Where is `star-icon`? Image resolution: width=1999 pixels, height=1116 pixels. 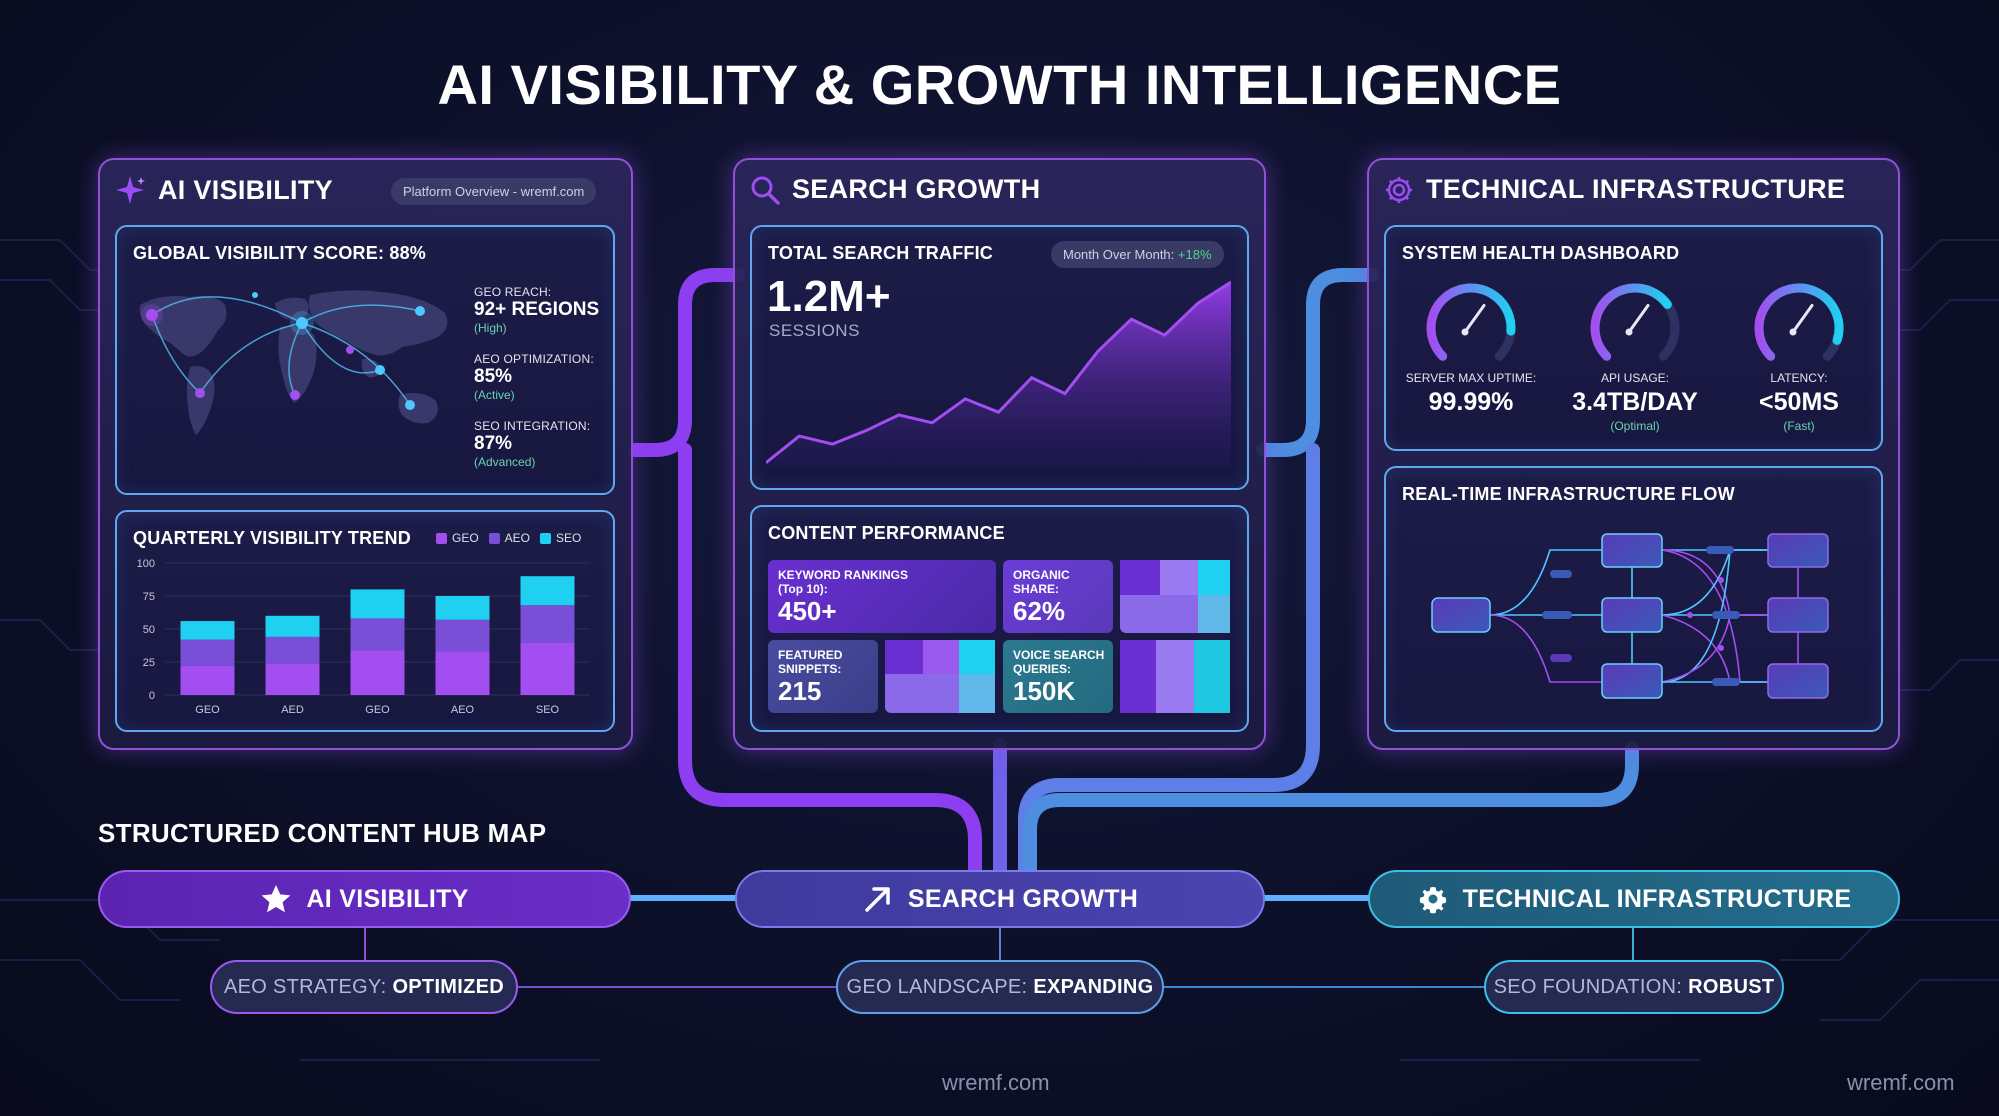 star-icon is located at coordinates (276, 899).